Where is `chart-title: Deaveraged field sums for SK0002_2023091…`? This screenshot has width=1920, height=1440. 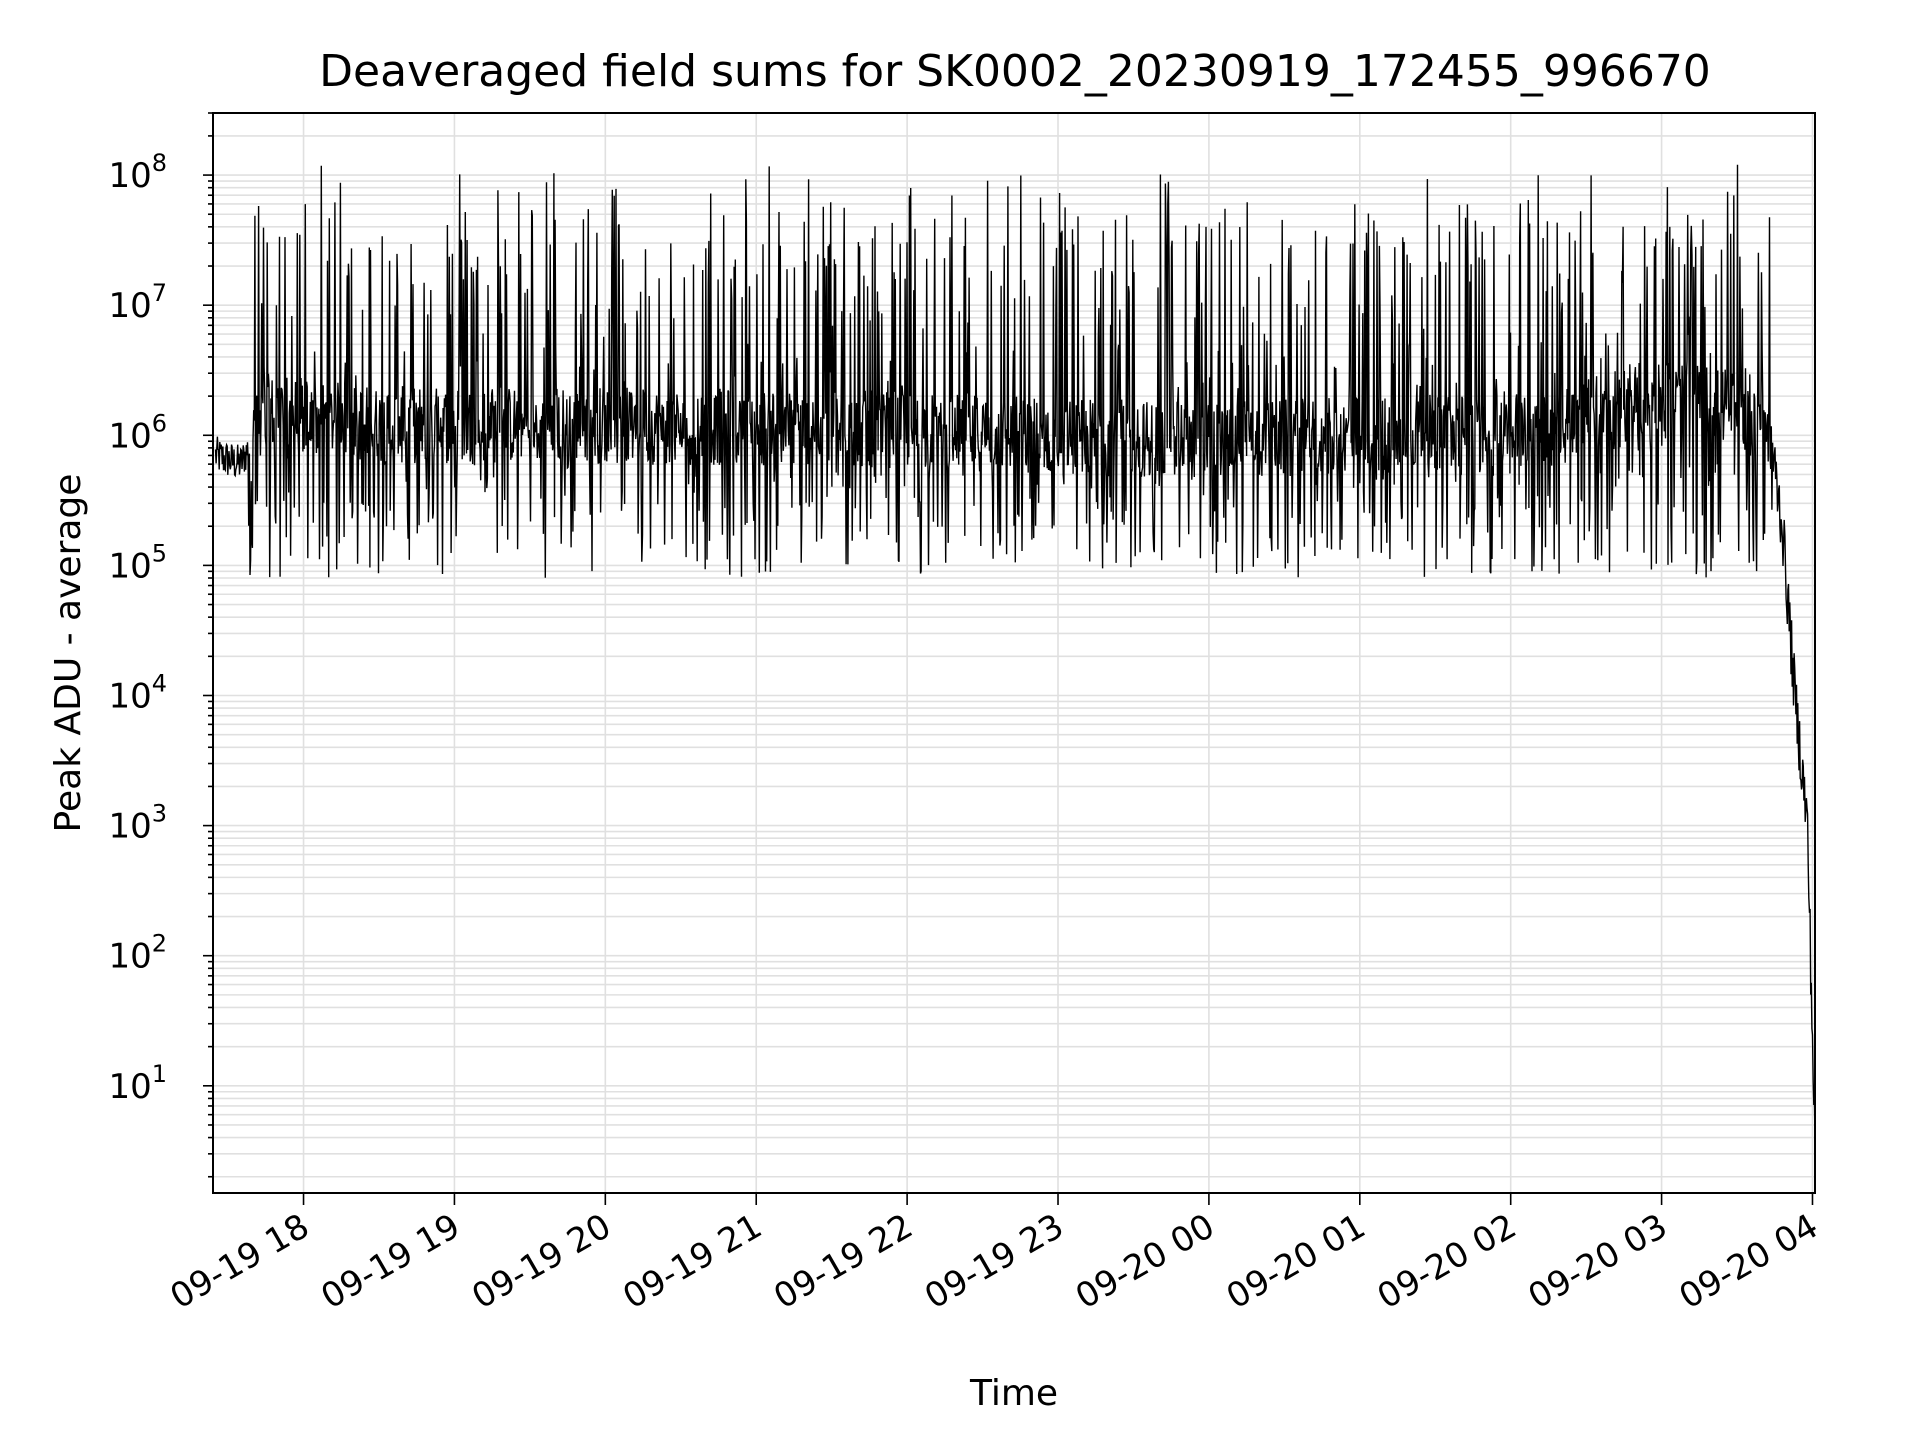
chart-title: Deaveraged field sums for SK0002_2023091… is located at coordinates (1015, 71).